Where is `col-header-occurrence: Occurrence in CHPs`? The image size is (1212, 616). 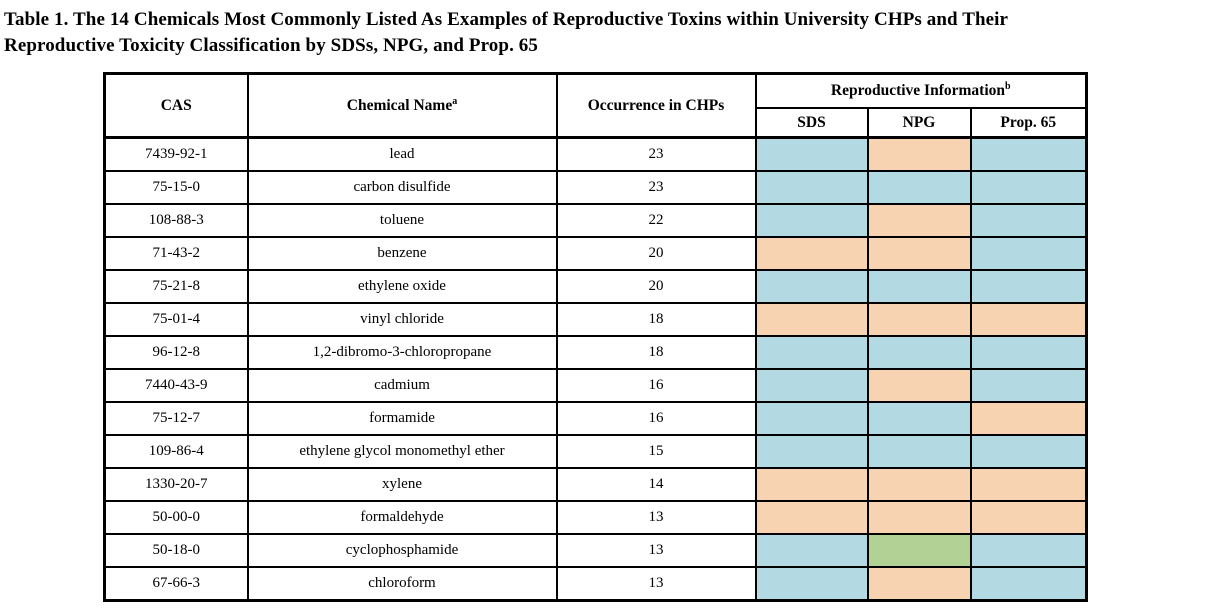 col-header-occurrence: Occurrence in CHPs is located at coordinates (656, 105).